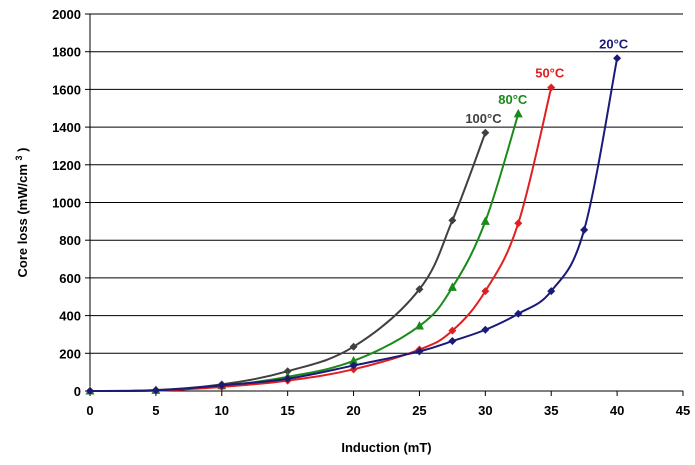  I want to click on series-label: 80°C, so click(513, 99).